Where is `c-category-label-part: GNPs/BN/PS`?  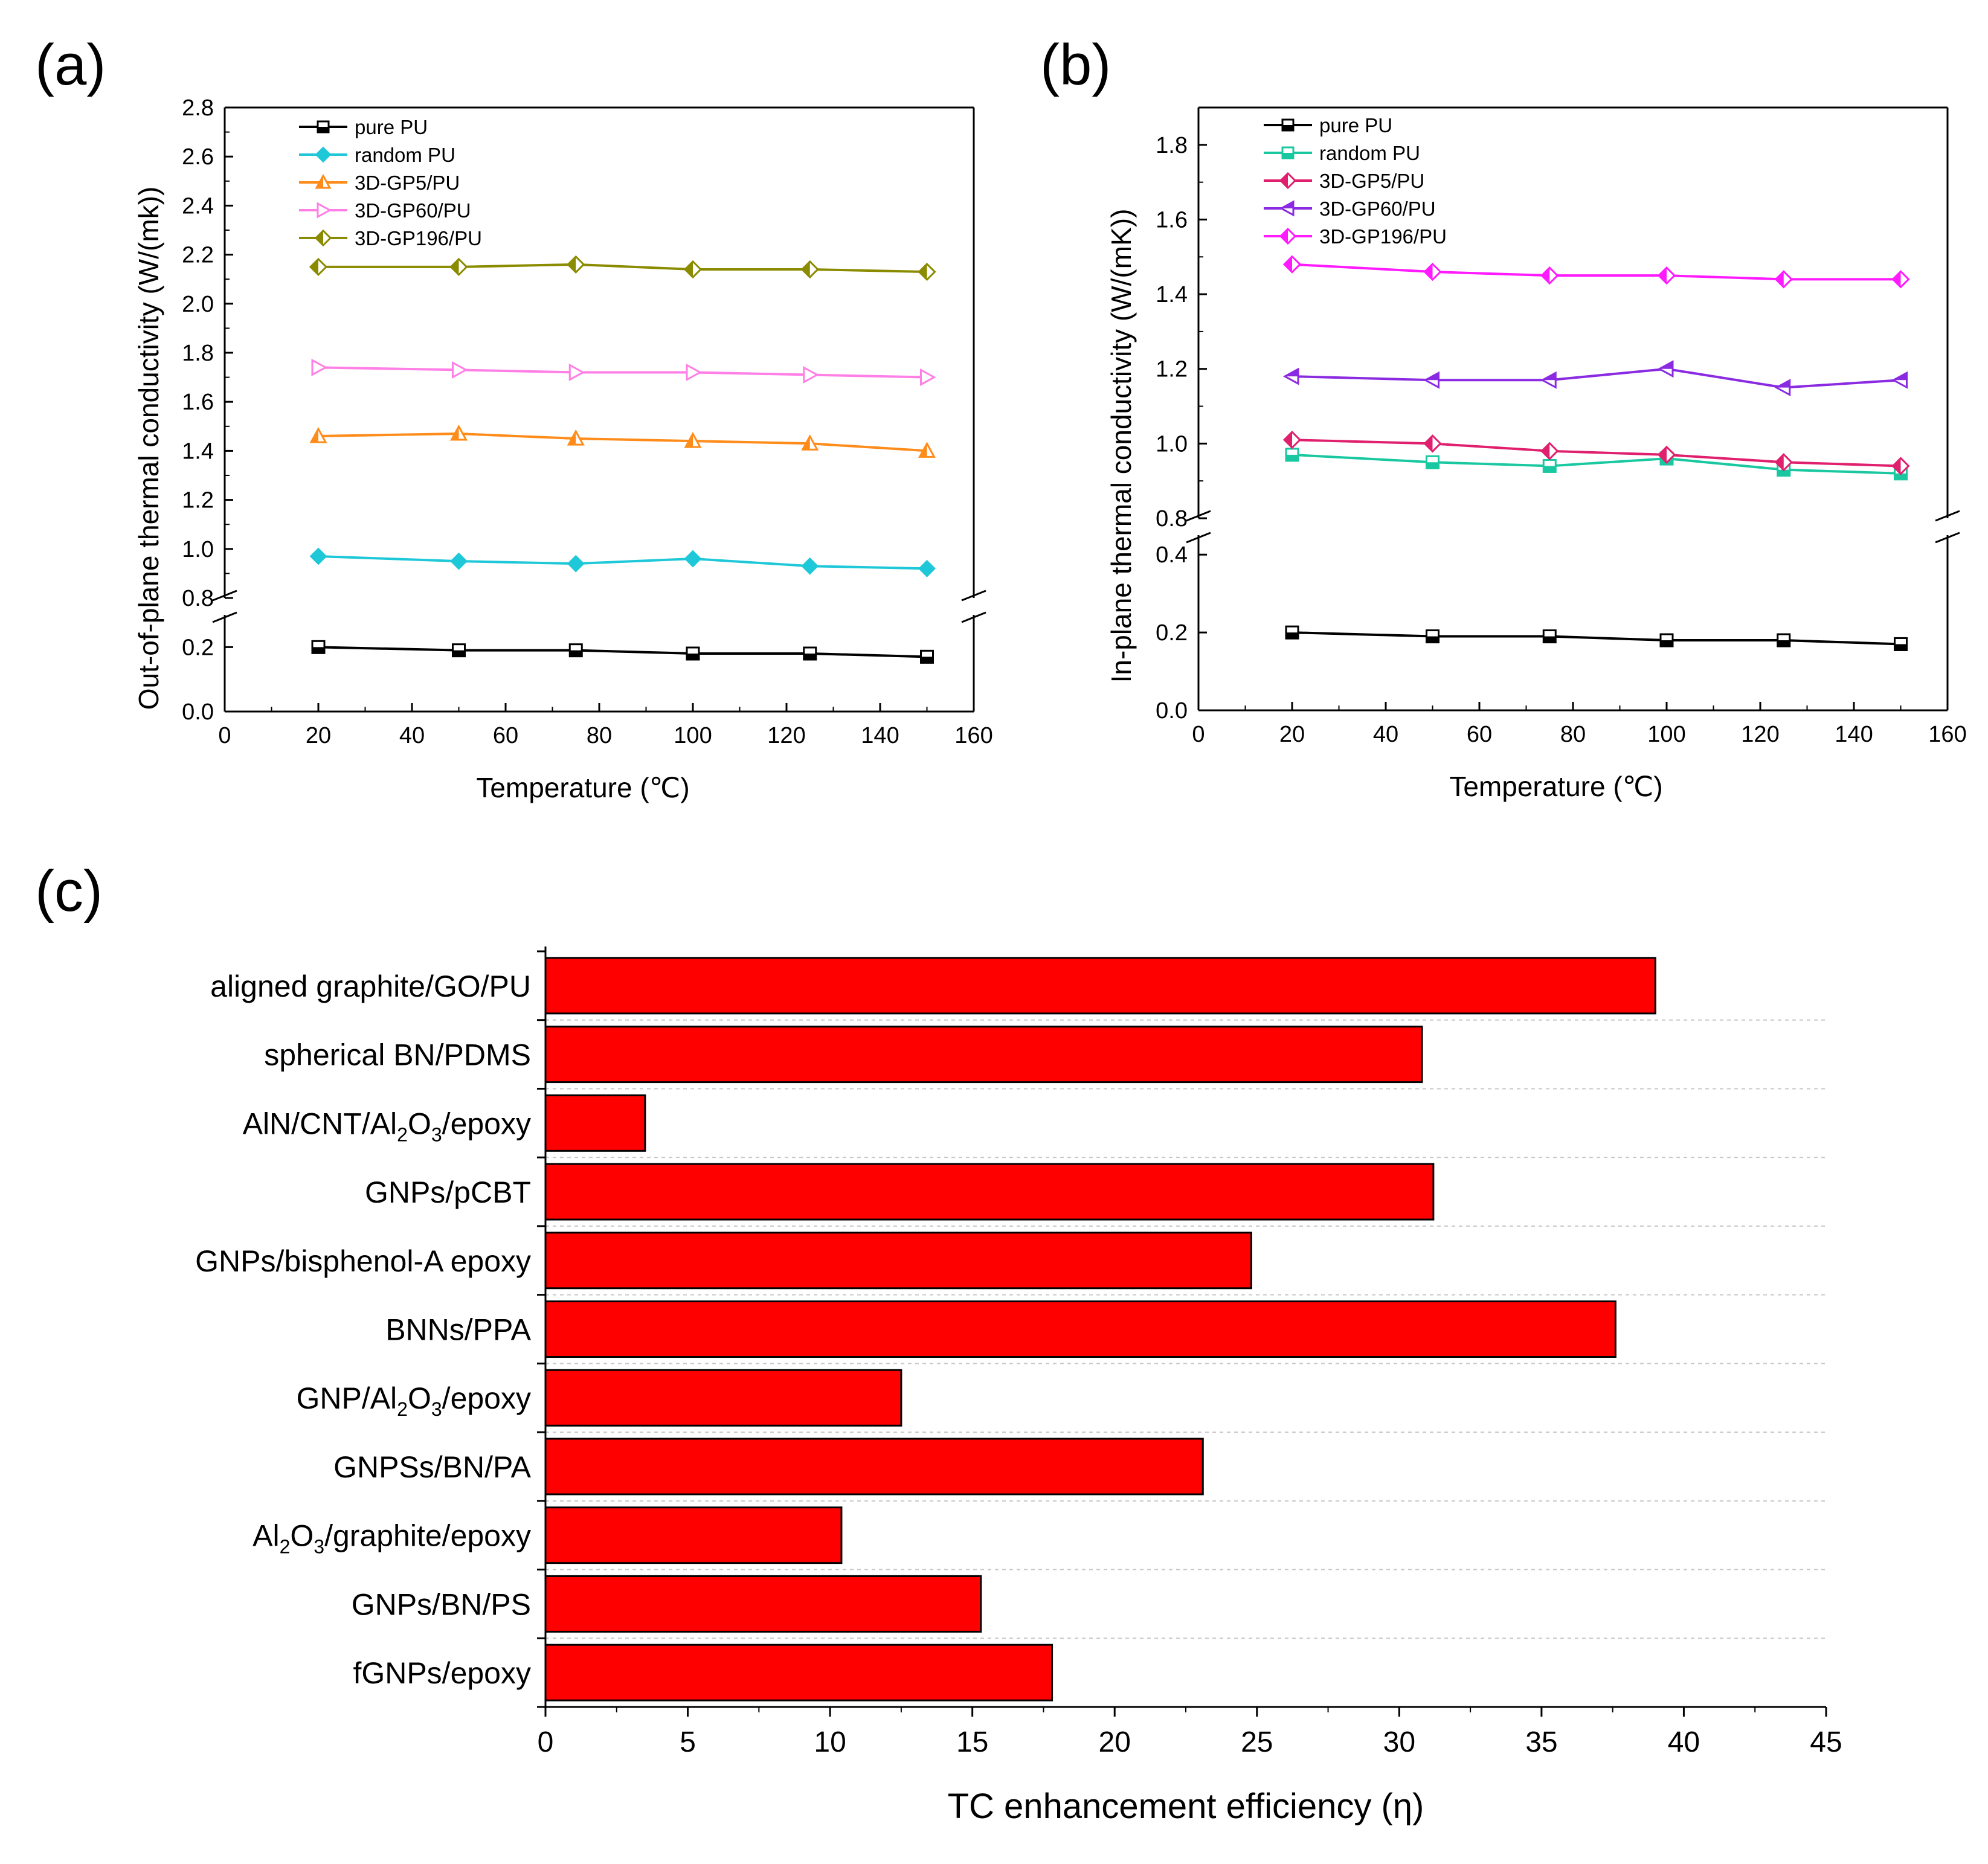 c-category-label-part: GNPs/BN/PS is located at coordinates (441, 1604).